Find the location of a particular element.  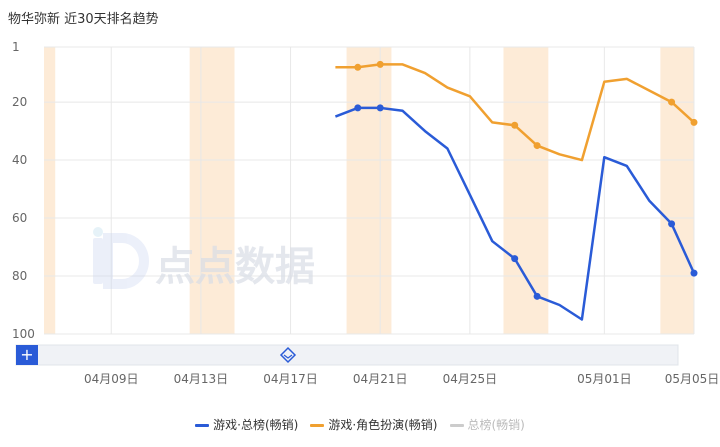

y-tick-label: 60 is located at coordinates (19, 218).